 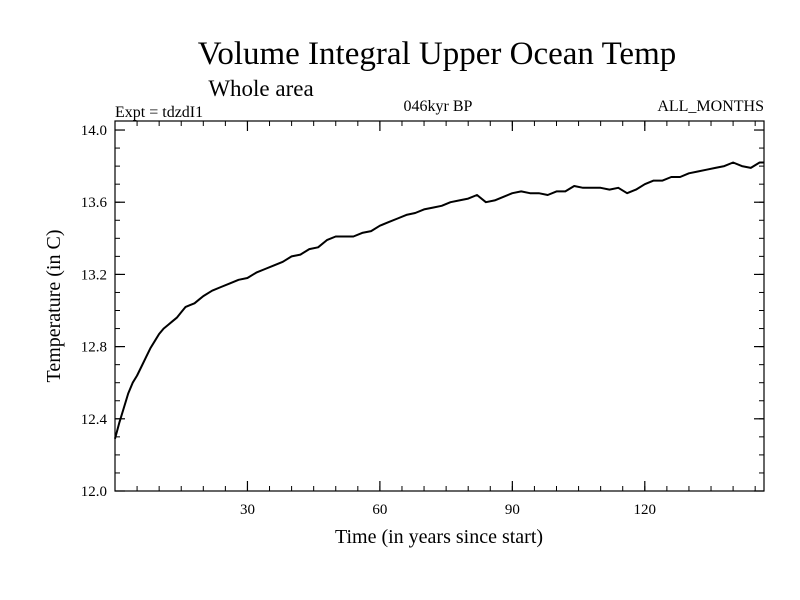 I want to click on x-tick-label: 60, so click(x=379, y=510).